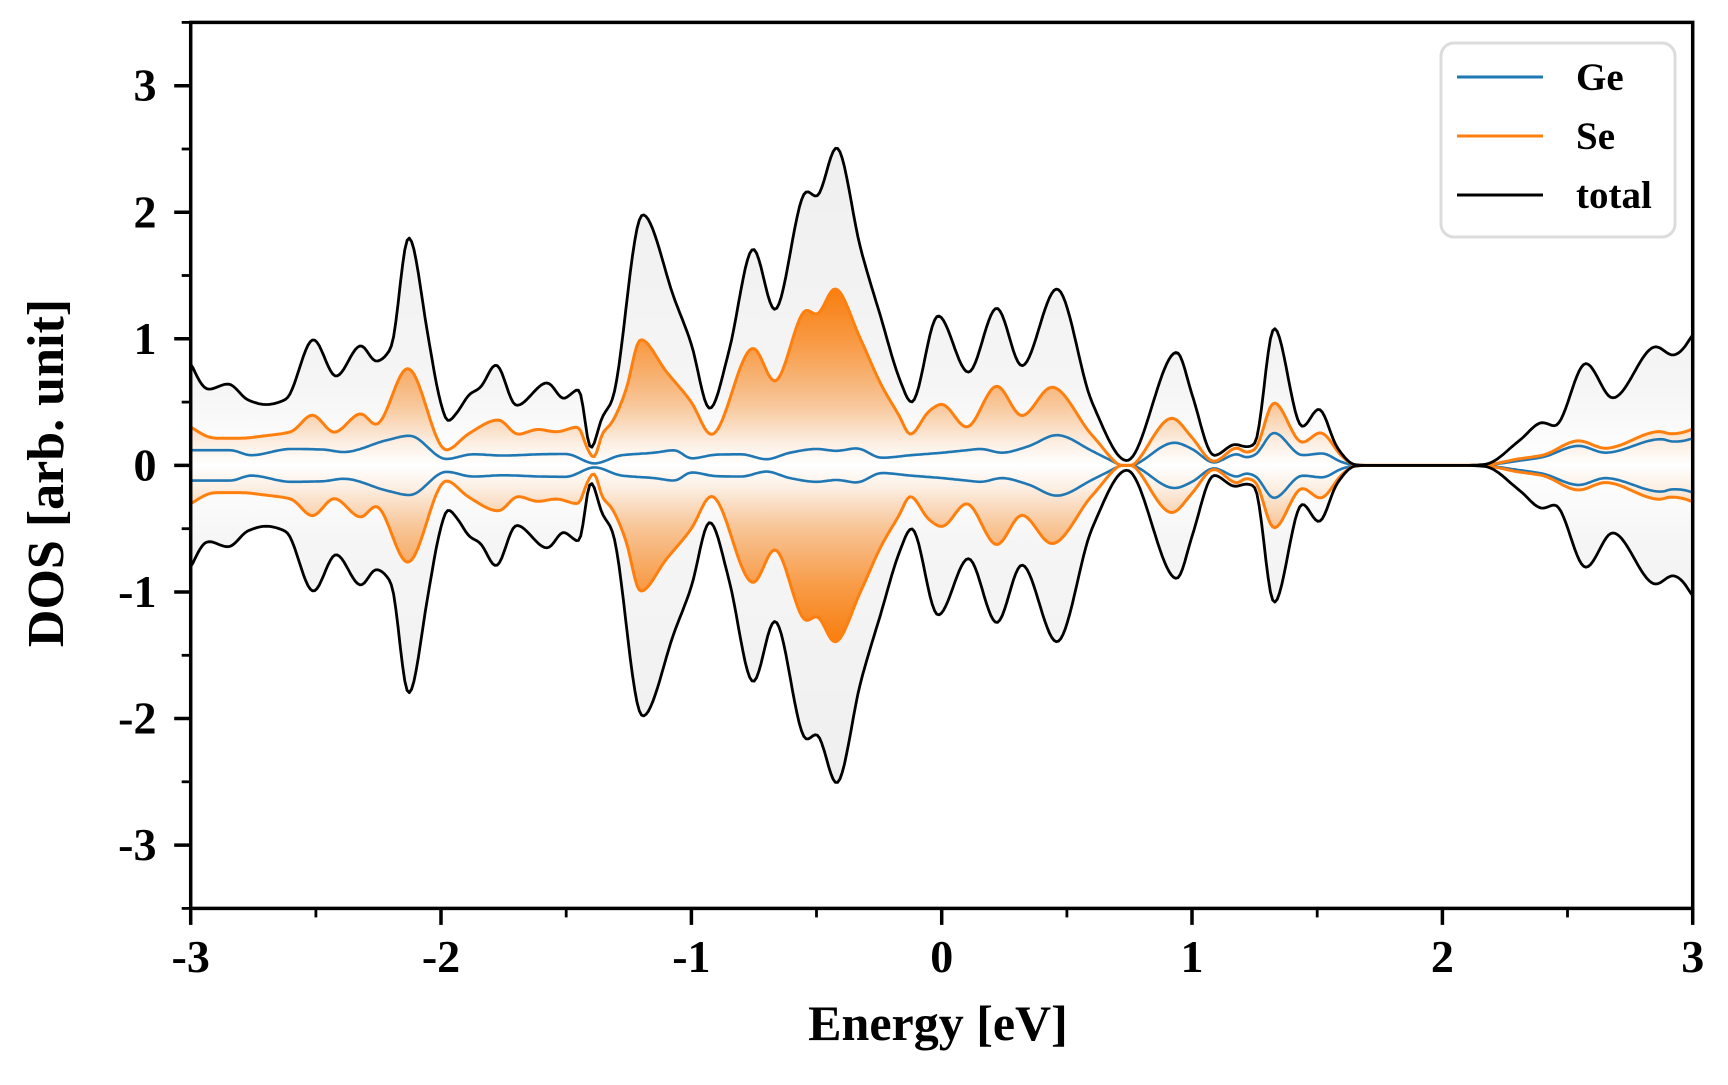 This screenshot has width=1728, height=1085. What do you see at coordinates (1595, 136) in the screenshot?
I see `svg-text: Se` at bounding box center [1595, 136].